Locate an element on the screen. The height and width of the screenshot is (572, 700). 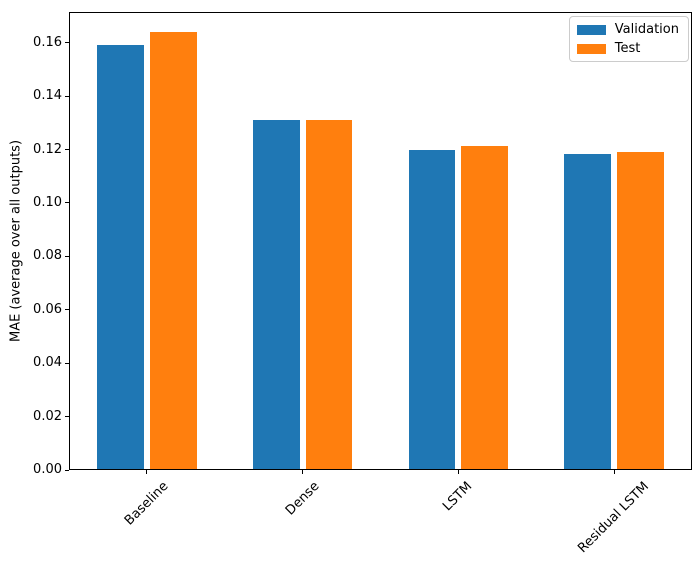
bar-test-residual-lstm is located at coordinates (640, 311).